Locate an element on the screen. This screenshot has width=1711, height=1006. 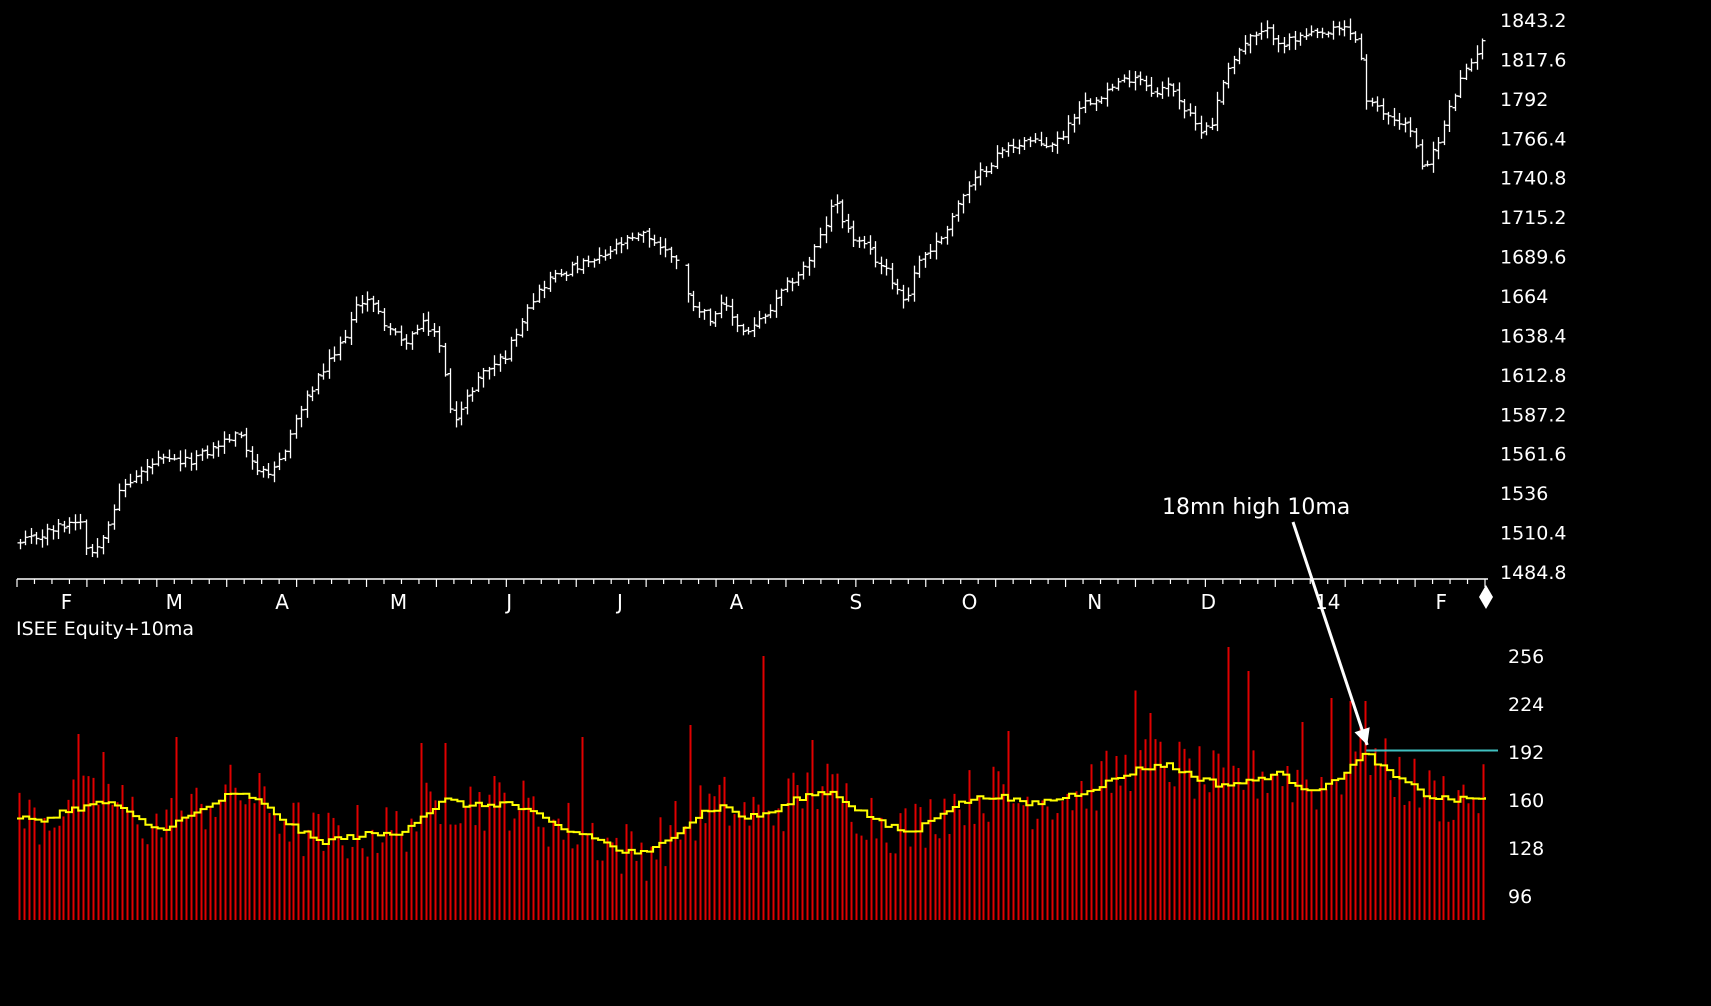
price-tick-label: 1689.6 is located at coordinates (1533, 258).